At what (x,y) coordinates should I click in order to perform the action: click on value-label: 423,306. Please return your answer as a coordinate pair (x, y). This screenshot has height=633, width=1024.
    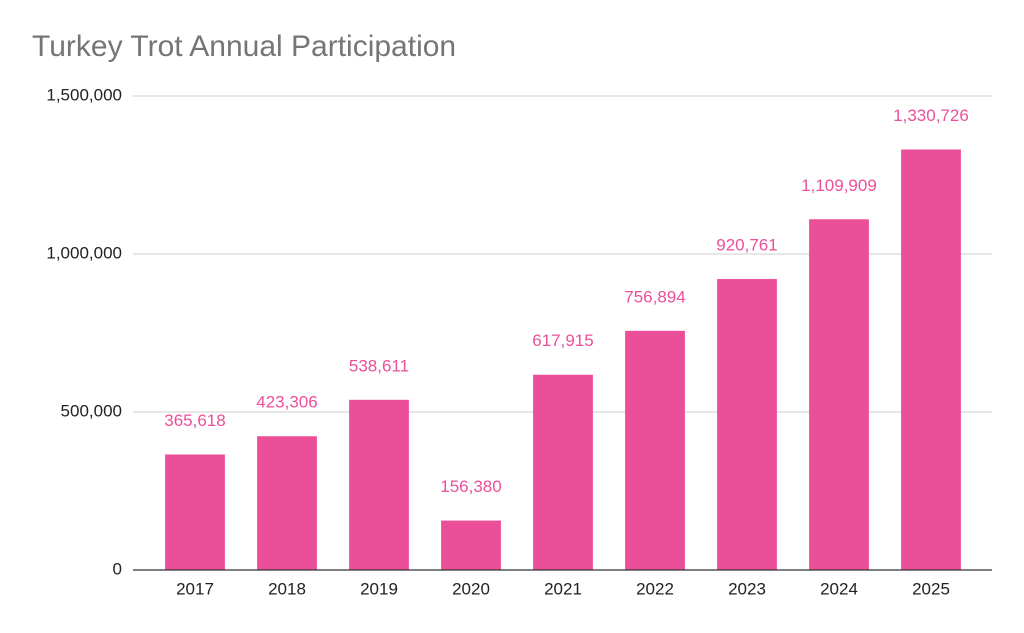
    Looking at the image, I should click on (286, 402).